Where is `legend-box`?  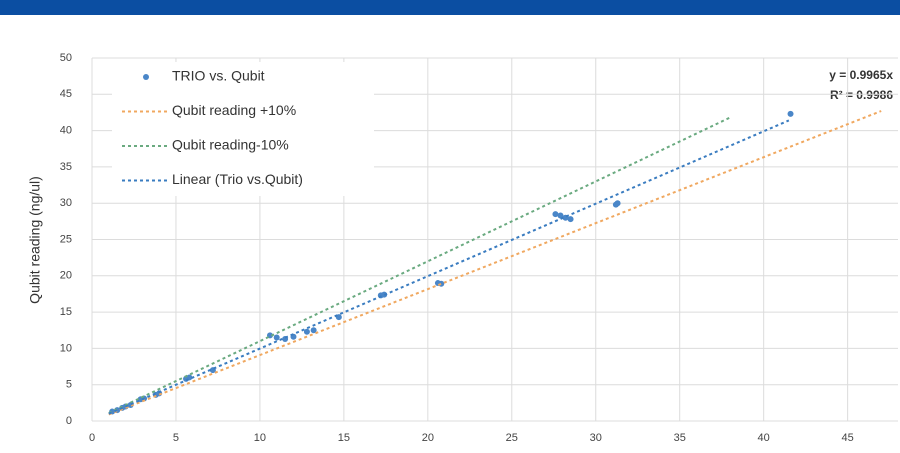 legend-box is located at coordinates (243, 129).